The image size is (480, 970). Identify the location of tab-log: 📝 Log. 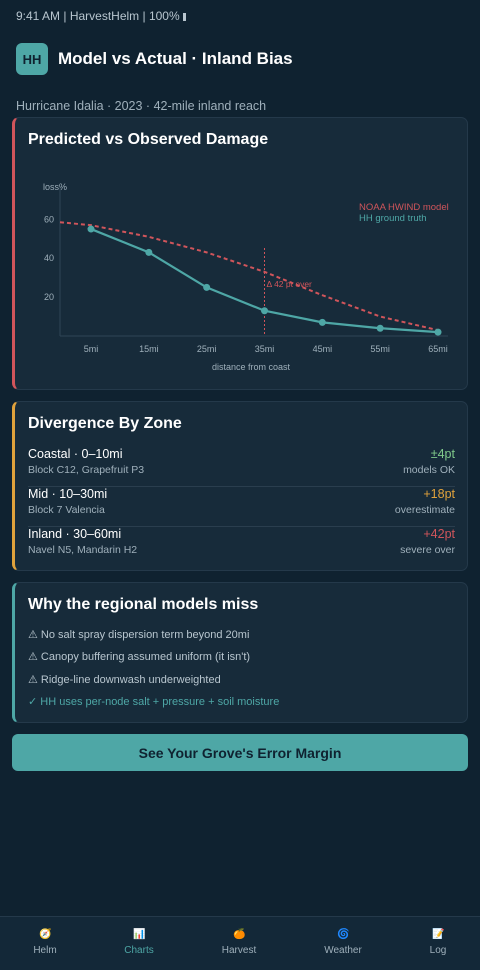
(438, 943).